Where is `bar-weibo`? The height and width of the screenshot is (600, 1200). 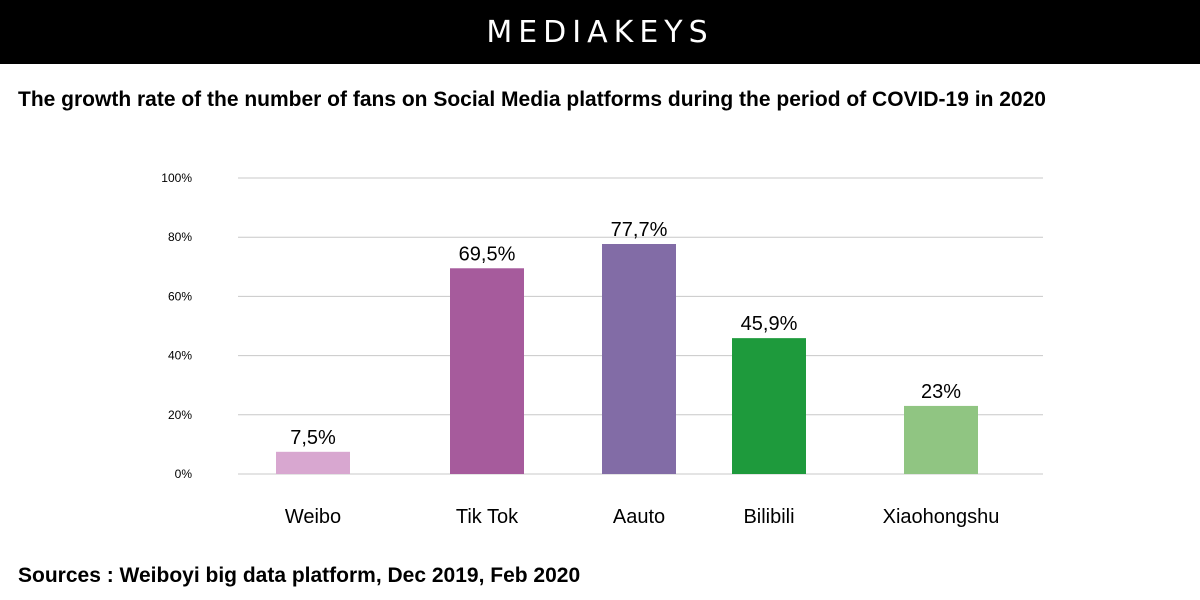
bar-weibo is located at coordinates (313, 462).